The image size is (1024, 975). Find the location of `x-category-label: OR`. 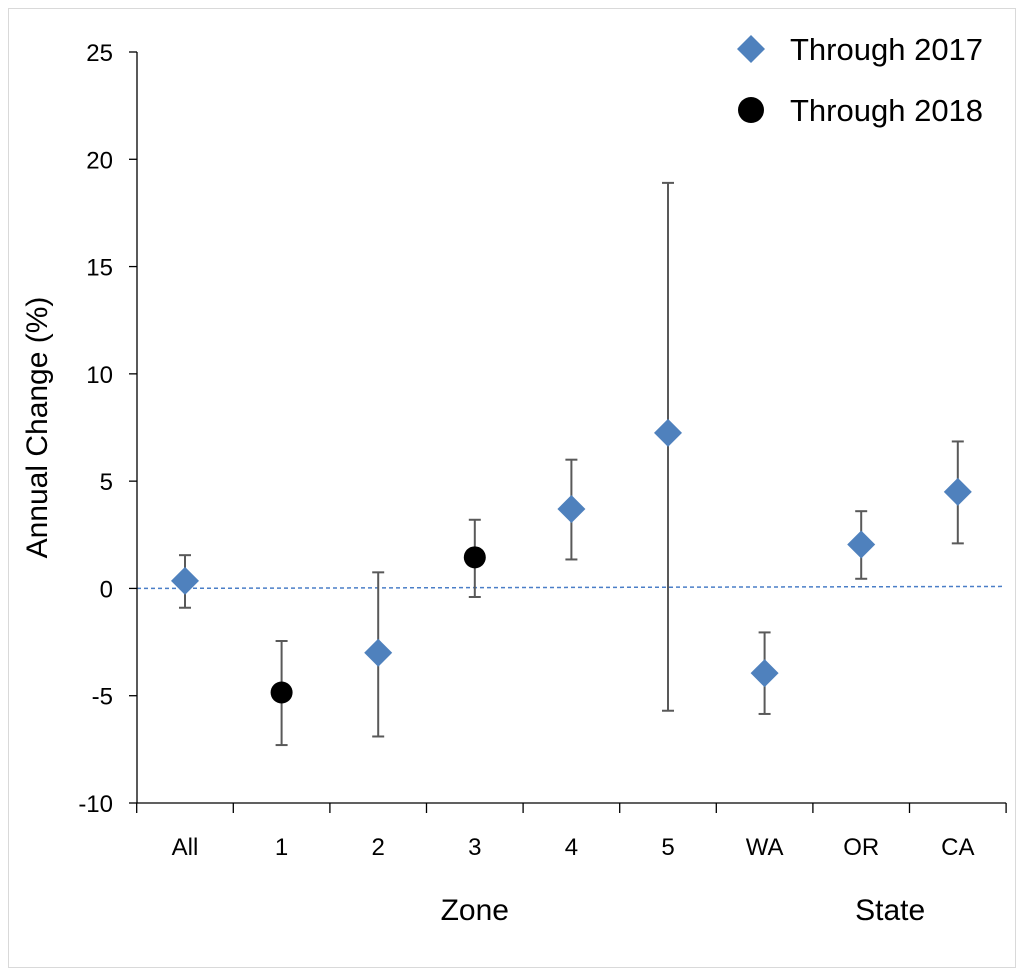

x-category-label: OR is located at coordinates (861, 847).